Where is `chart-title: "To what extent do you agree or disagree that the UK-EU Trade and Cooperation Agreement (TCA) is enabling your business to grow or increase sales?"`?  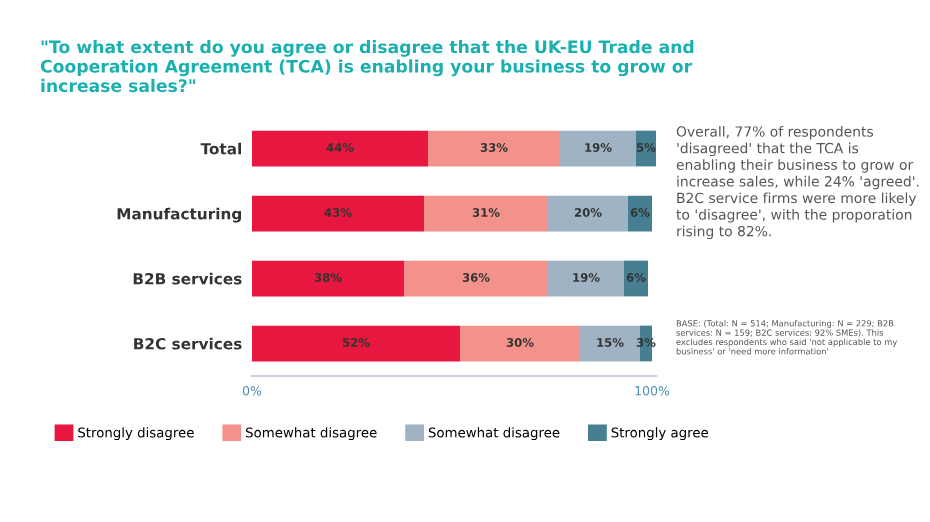 chart-title: "To what extent do you agree or disagree that the UK-EU Trade and Cooperation Agreement (TCA) is enabling your business to grow or increase sales?" is located at coordinates (367, 66).